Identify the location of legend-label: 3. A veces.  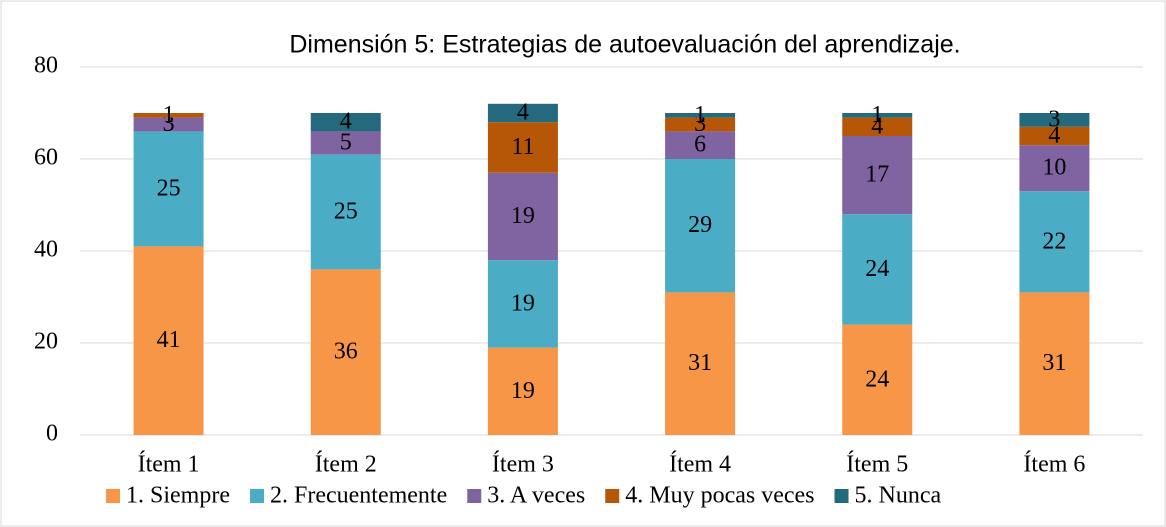
(536, 496).